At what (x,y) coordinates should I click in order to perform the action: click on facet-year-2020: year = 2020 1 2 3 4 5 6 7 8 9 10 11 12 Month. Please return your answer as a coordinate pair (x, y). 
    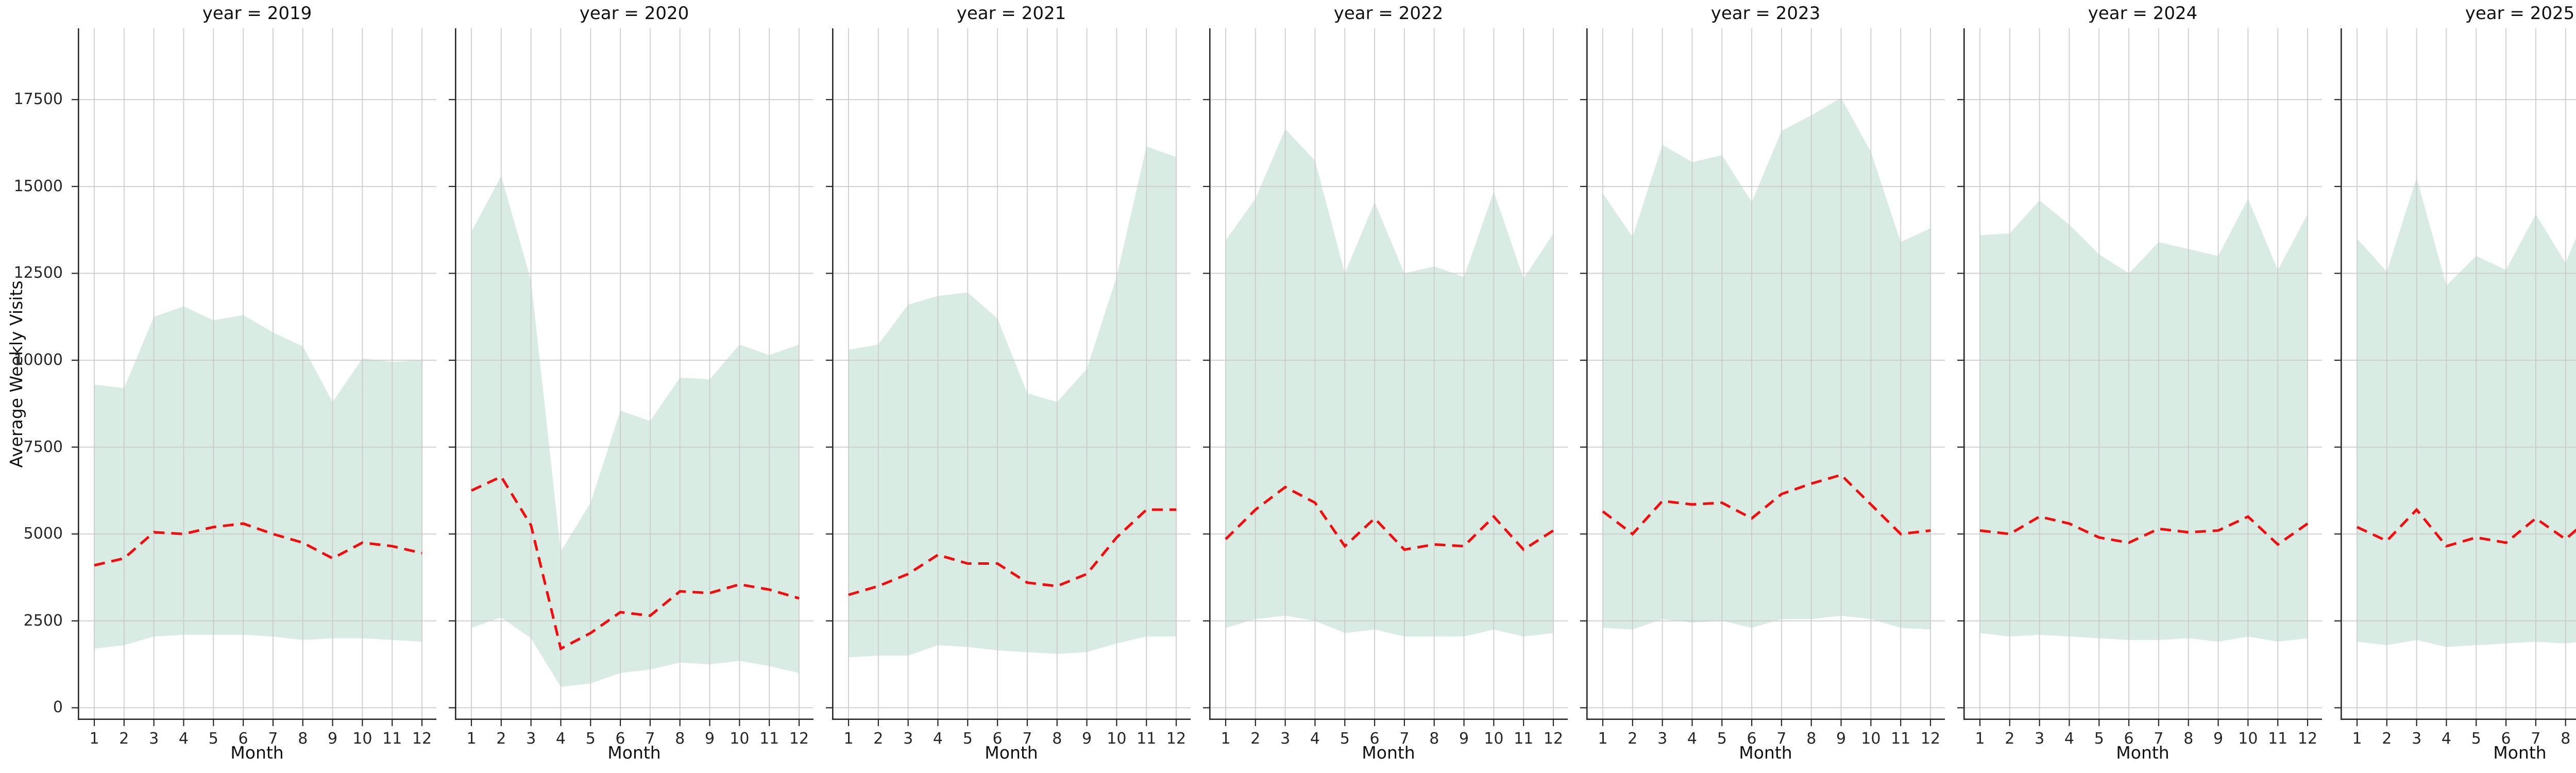
    Looking at the image, I should click on (631, 386).